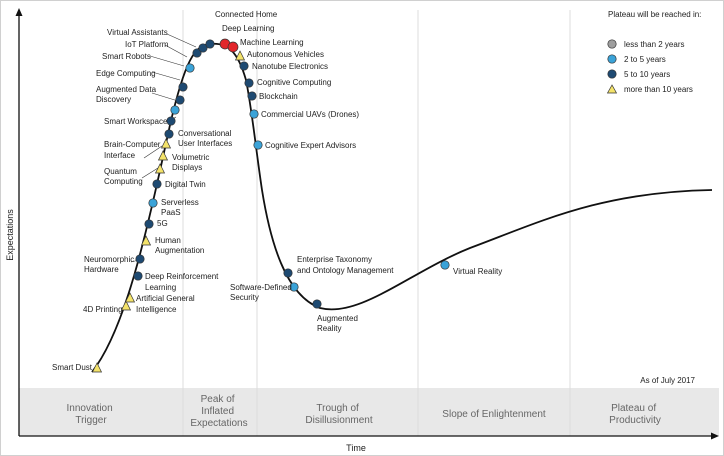 This screenshot has height=456, width=724. What do you see at coordinates (190, 68) in the screenshot?
I see `marker-smart-robots` at bounding box center [190, 68].